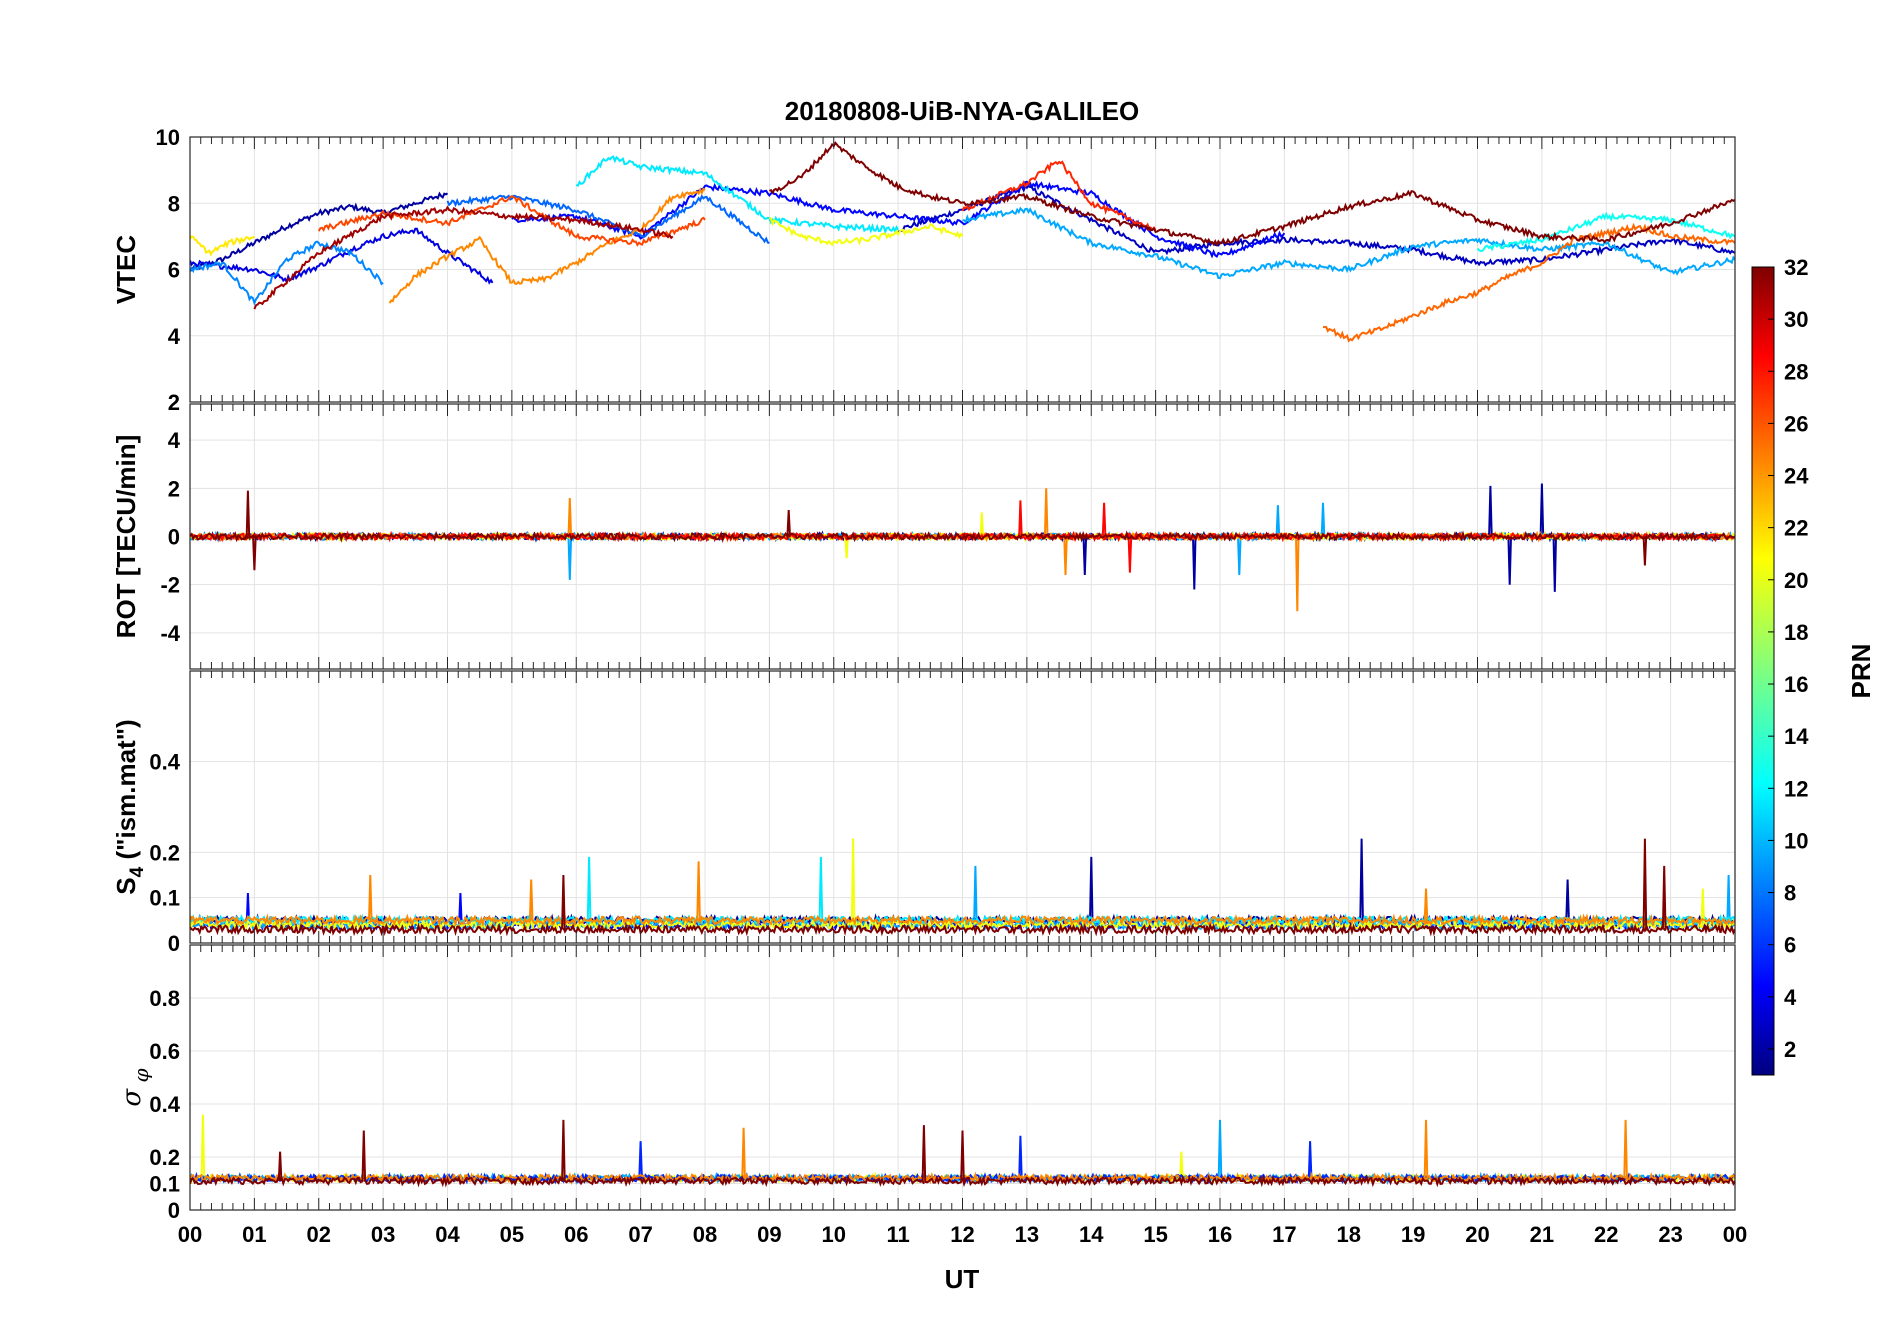  I want to click on y-tick-label: 0.4, so click(164, 1104).